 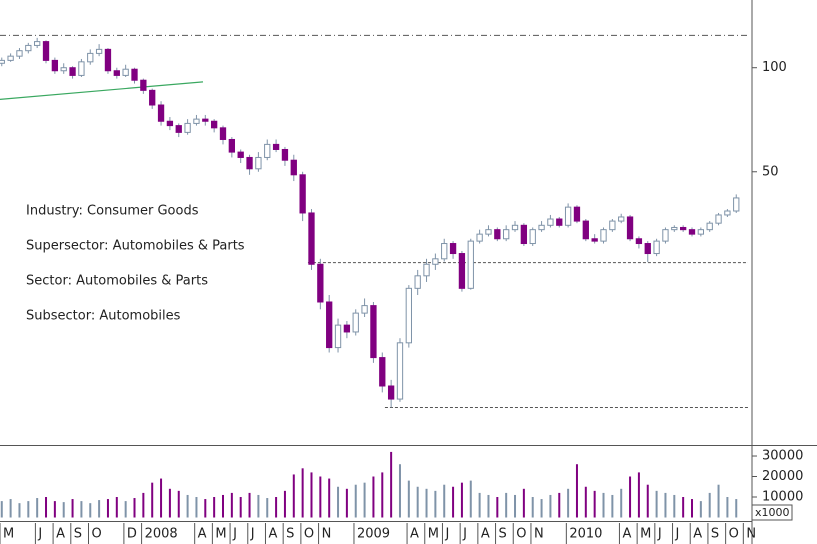 I want to click on annotation: Industry: Consumer Goods, so click(x=112, y=211).